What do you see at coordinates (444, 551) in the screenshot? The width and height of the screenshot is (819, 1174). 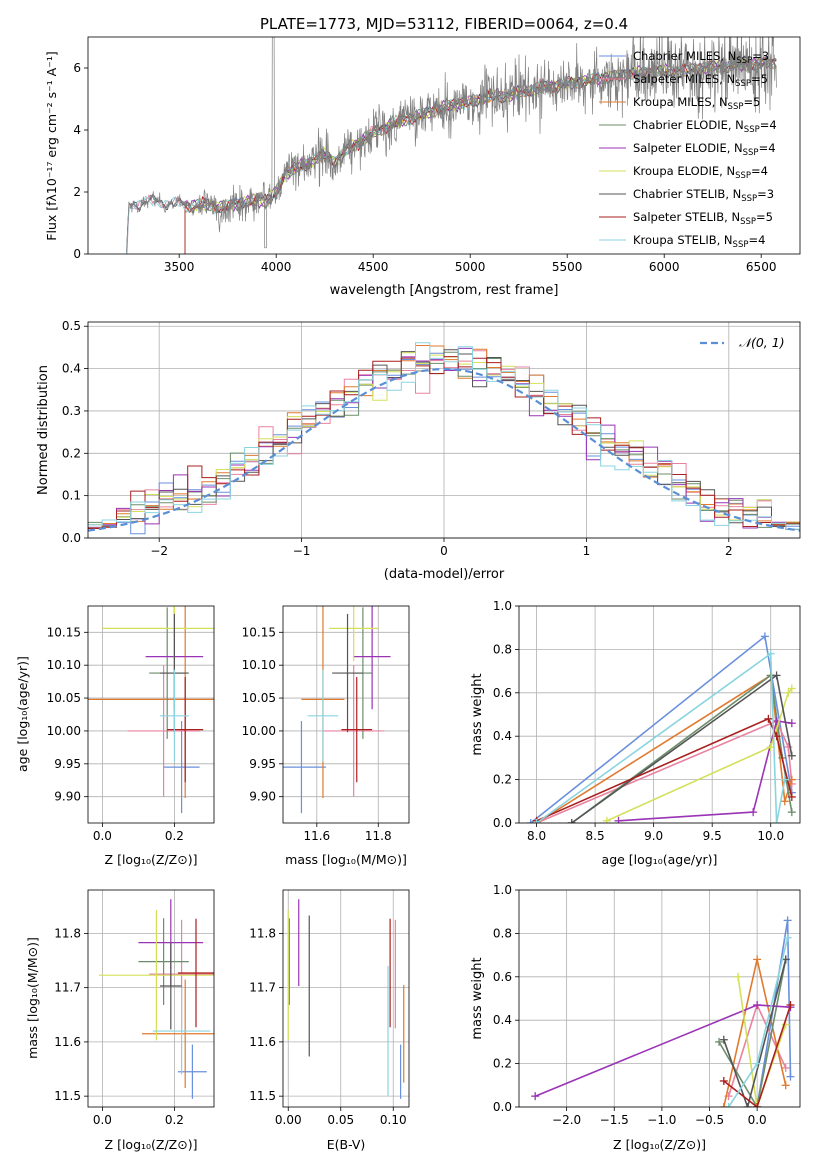 I see `x-tick-label: 0` at bounding box center [444, 551].